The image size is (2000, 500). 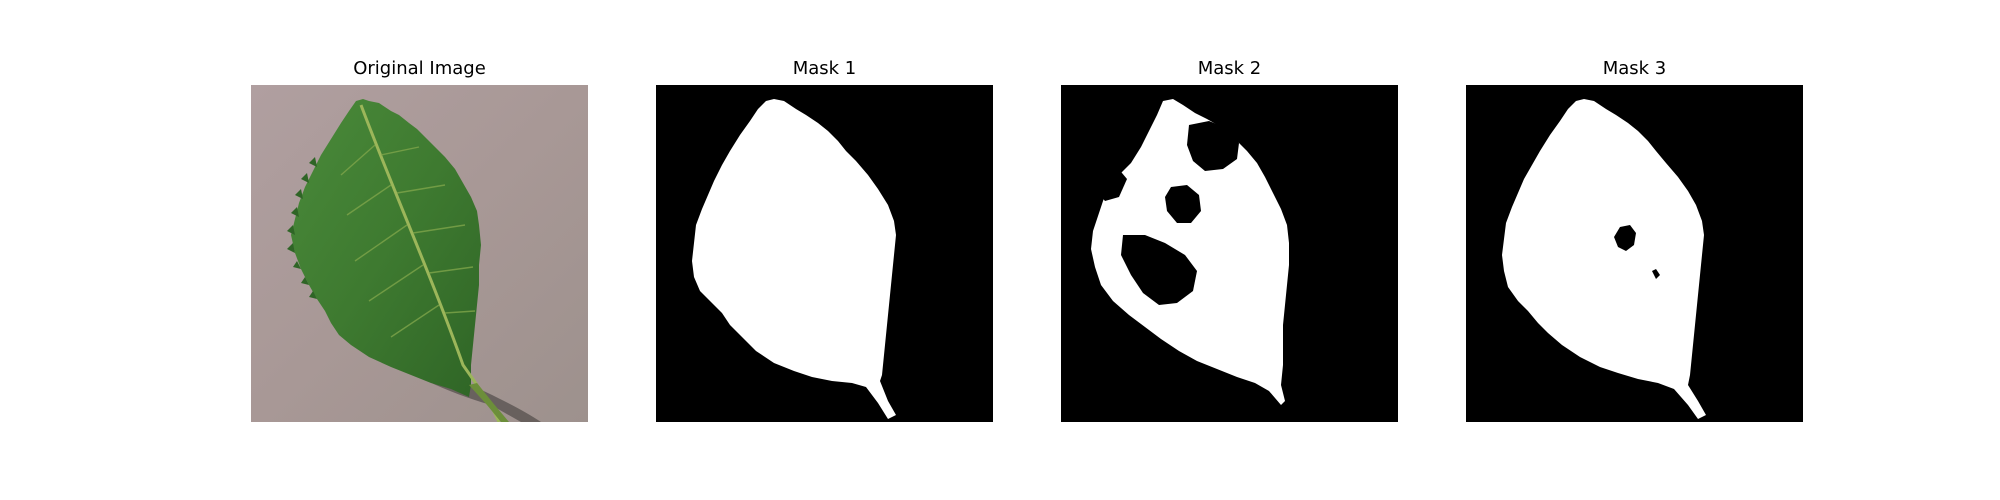 What do you see at coordinates (1634, 68) in the screenshot?
I see `panel-title: Mask 3` at bounding box center [1634, 68].